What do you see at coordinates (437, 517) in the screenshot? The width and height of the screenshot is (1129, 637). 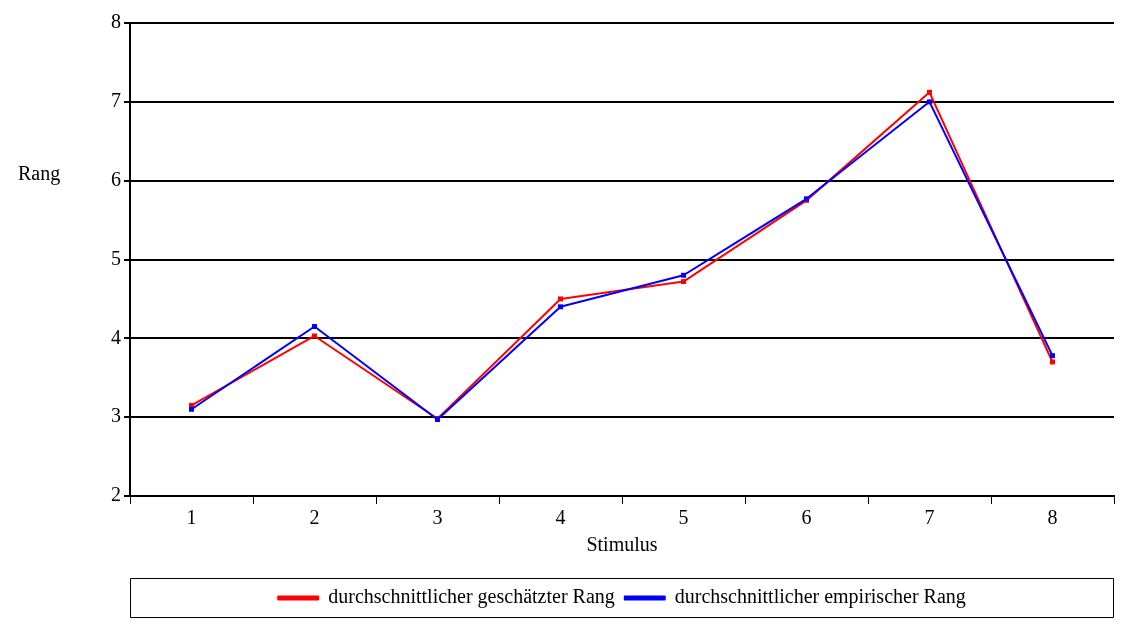 I see `x-tick-label: 3` at bounding box center [437, 517].